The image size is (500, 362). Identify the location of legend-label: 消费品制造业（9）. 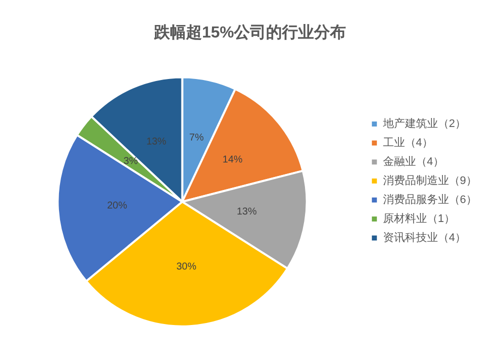
(430, 180).